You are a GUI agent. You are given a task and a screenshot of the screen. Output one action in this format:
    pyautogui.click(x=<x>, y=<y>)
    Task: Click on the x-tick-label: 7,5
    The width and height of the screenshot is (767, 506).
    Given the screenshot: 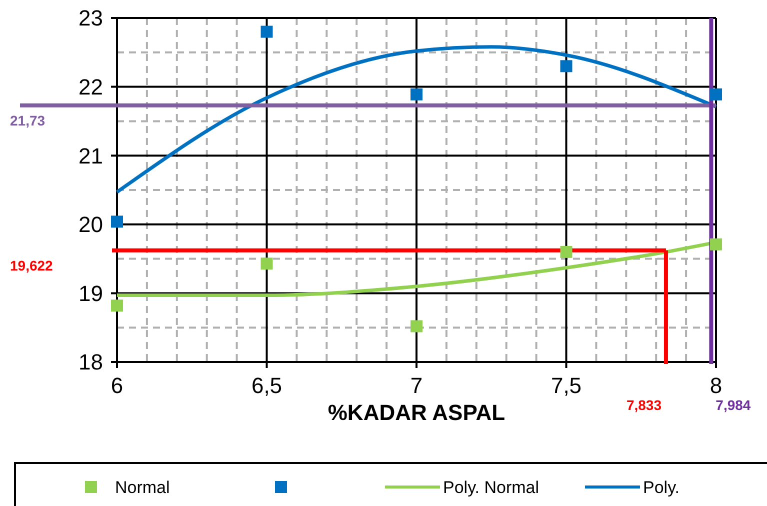 What is the action you would take?
    pyautogui.click(x=566, y=385)
    